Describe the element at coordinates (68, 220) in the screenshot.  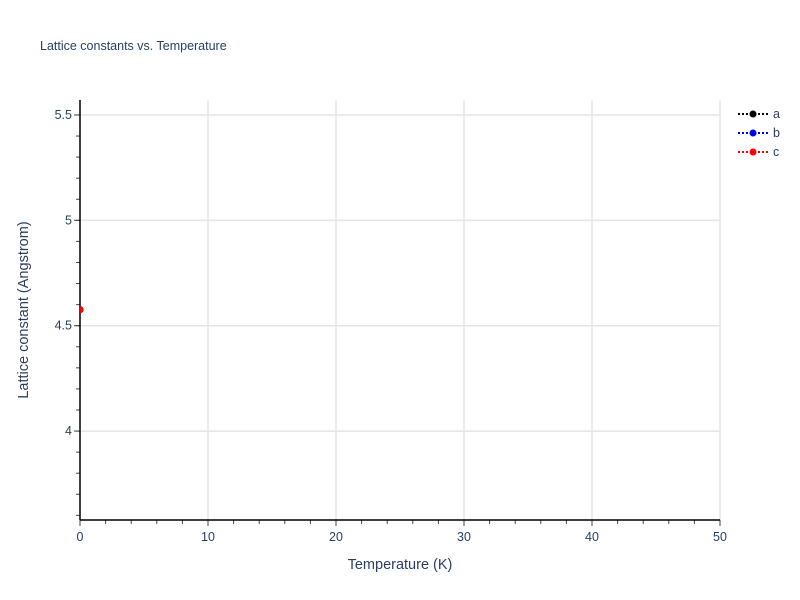
I see `y-tick-label: 5` at that location.